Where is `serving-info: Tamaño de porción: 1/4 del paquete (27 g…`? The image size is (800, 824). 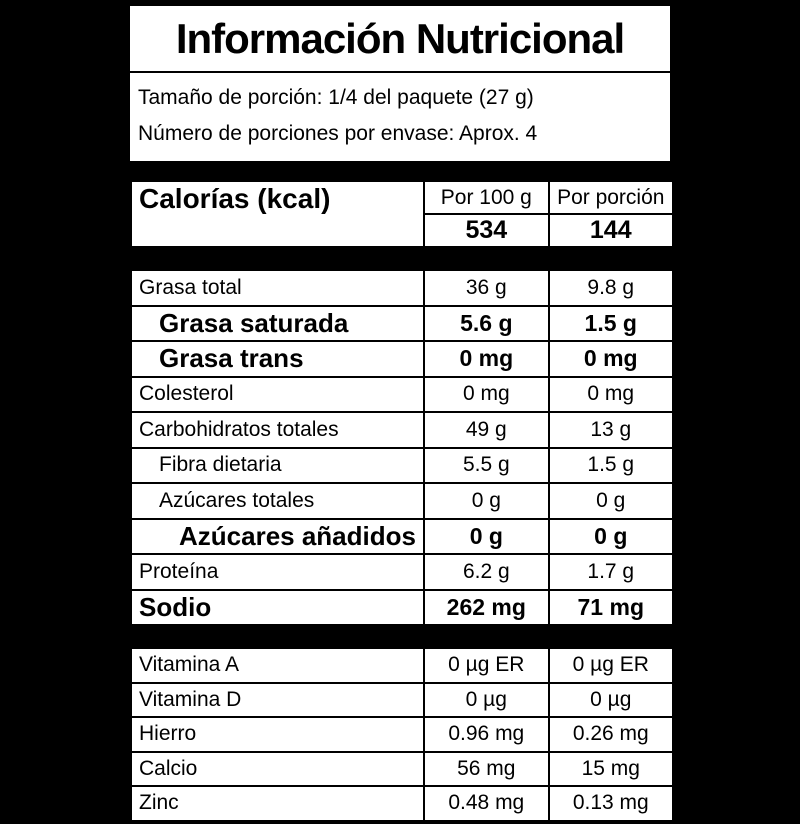 serving-info: Tamaño de porción: 1/4 del paquete (27 g… is located at coordinates (400, 117).